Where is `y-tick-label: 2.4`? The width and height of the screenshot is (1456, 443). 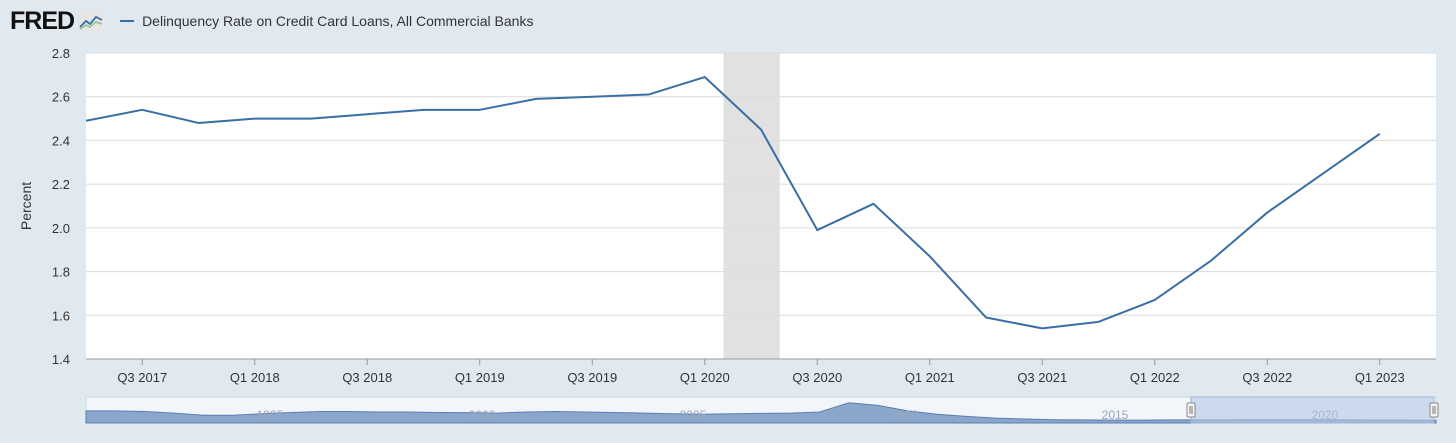
y-tick-label: 2.4 is located at coordinates (61, 140).